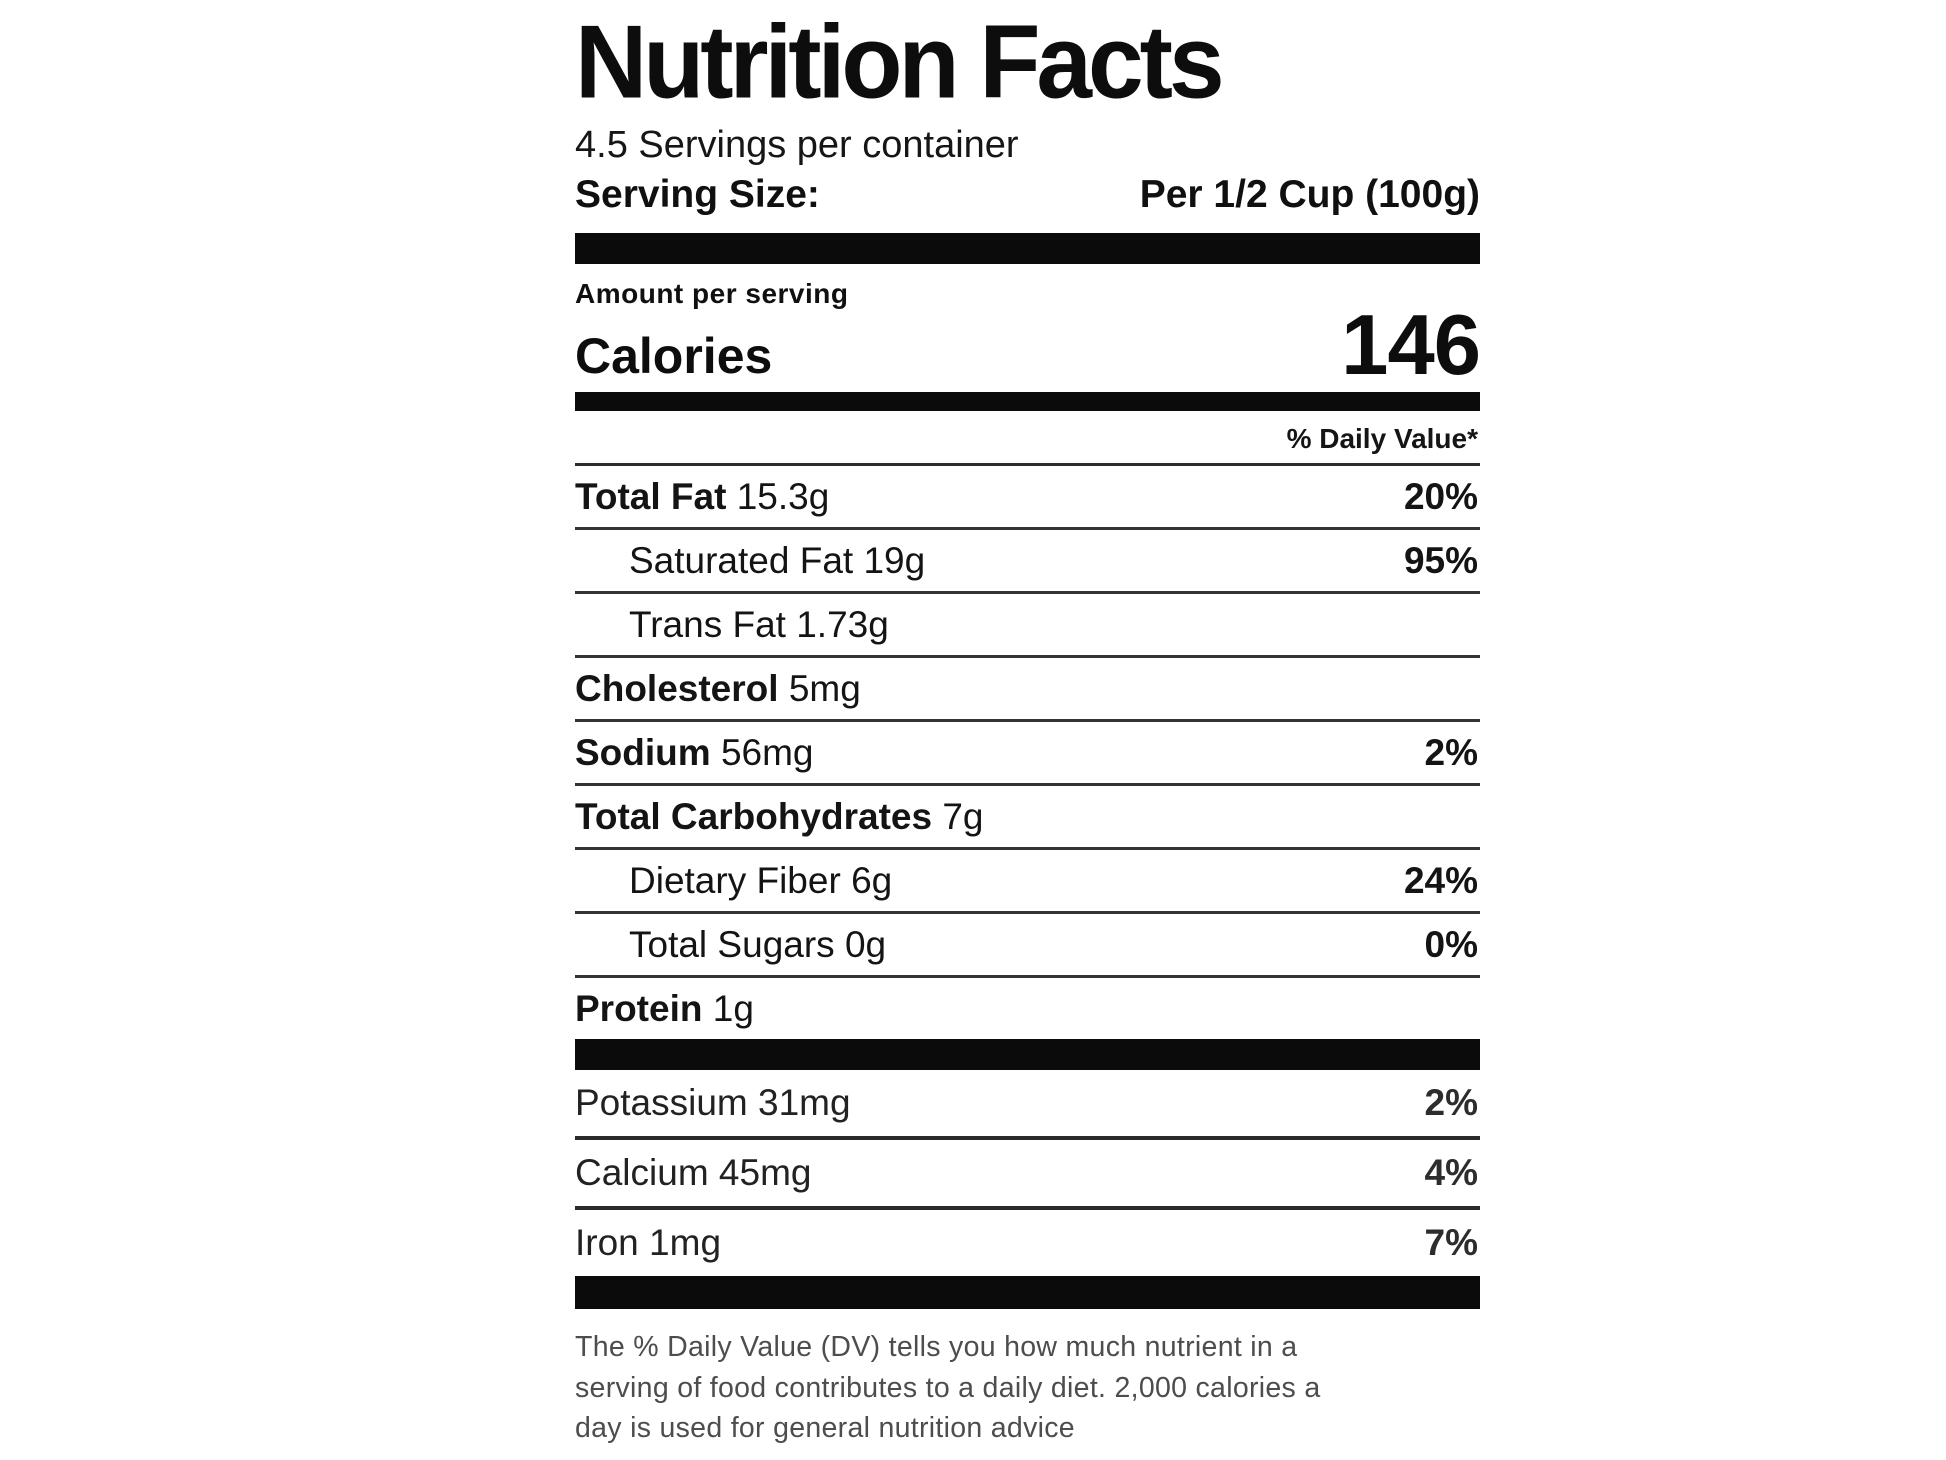  What do you see at coordinates (1027, 690) in the screenshot?
I see `nutrient-row-cholesterol: Cholesterol 5mg` at bounding box center [1027, 690].